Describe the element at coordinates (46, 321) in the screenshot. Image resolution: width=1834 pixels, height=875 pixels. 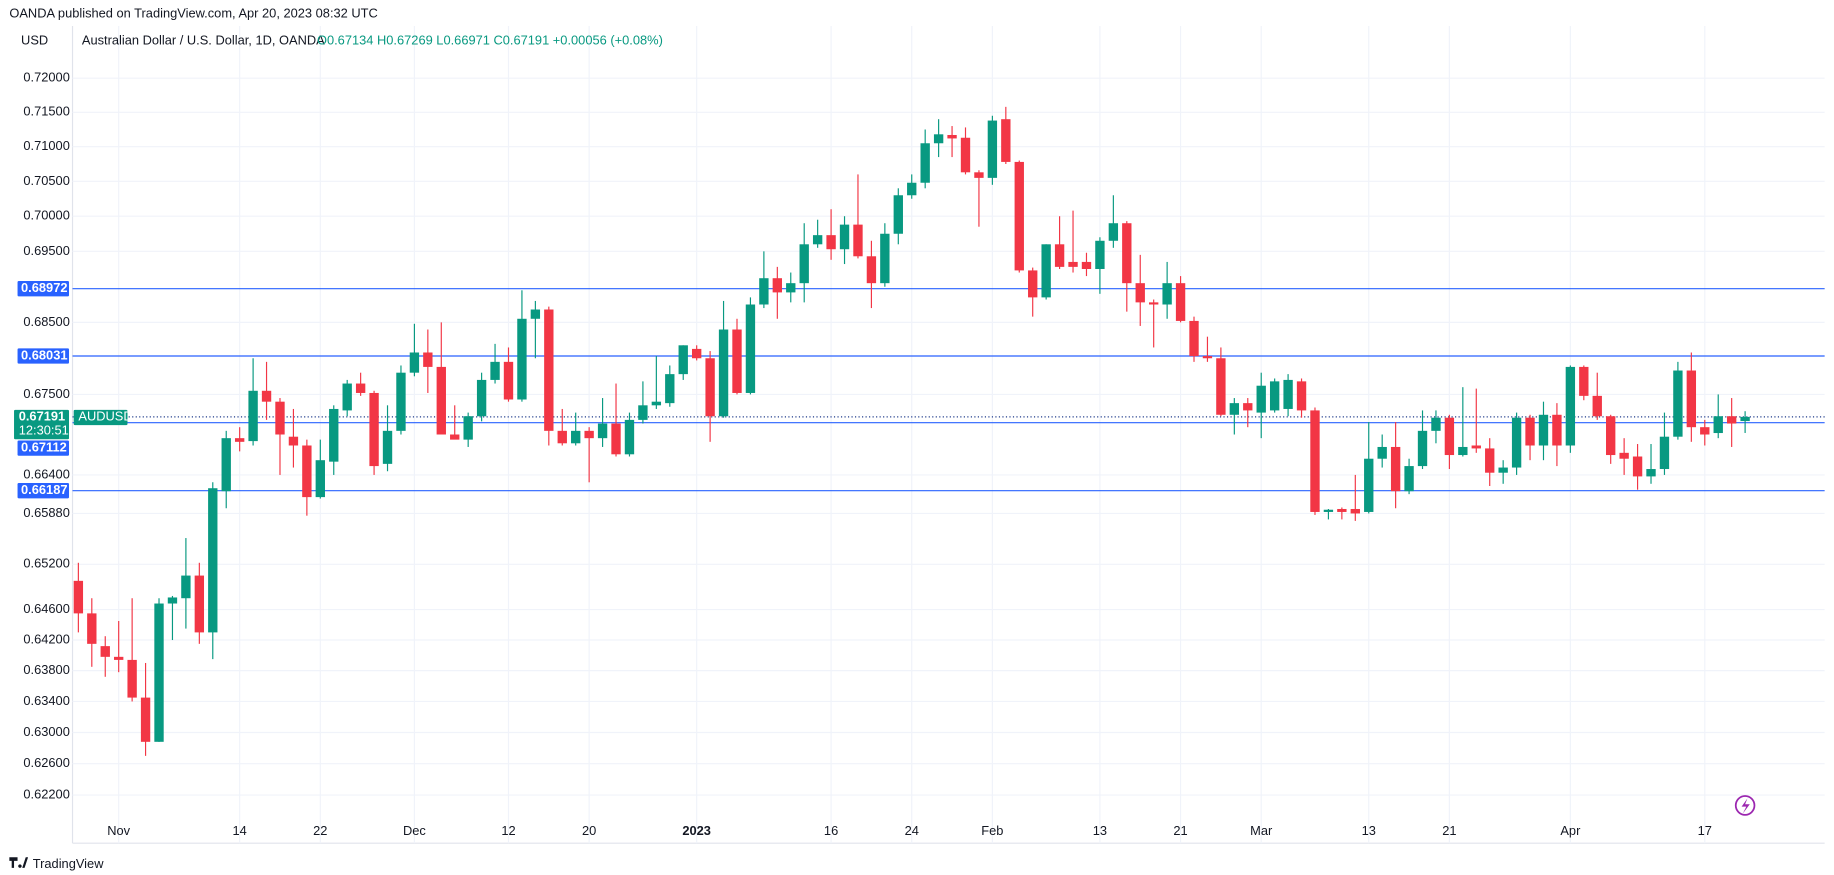
I see `y-tick-label: 0.68500` at that location.